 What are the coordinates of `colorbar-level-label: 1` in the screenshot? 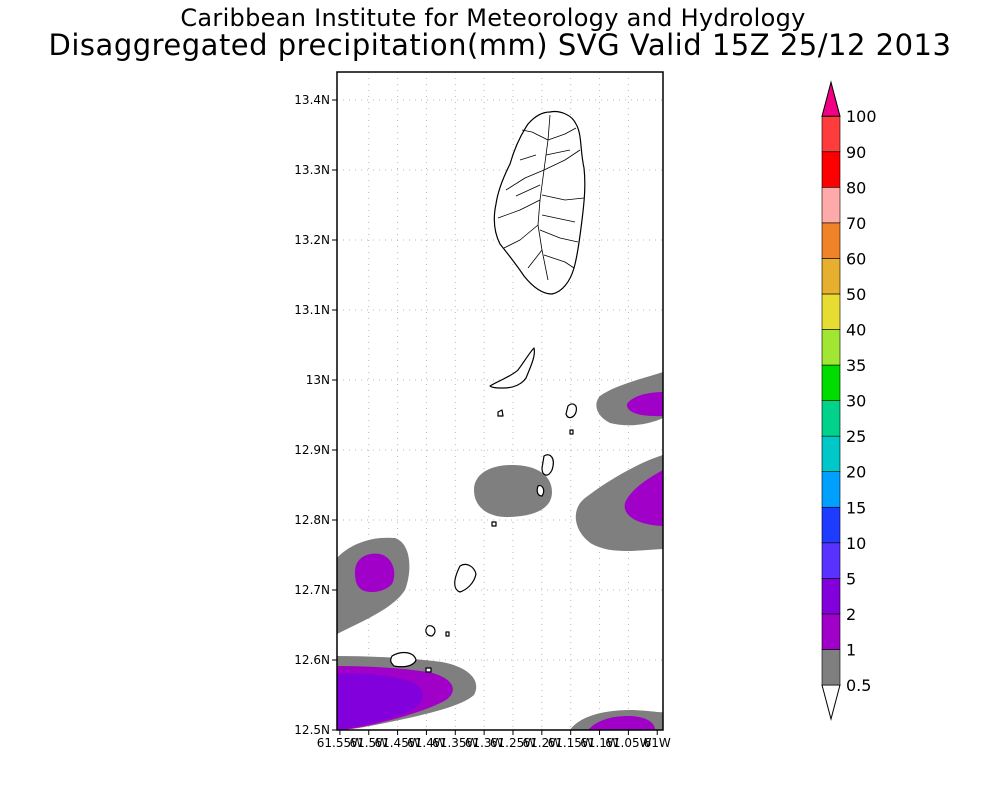 It's located at (851, 649).